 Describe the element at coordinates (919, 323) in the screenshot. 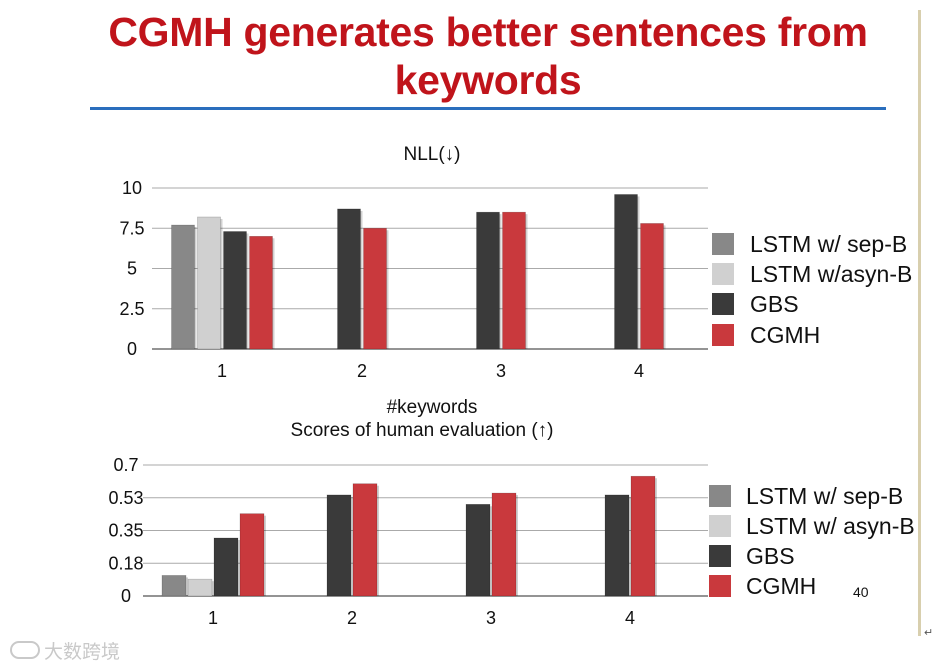

I see `right-border-rule` at that location.